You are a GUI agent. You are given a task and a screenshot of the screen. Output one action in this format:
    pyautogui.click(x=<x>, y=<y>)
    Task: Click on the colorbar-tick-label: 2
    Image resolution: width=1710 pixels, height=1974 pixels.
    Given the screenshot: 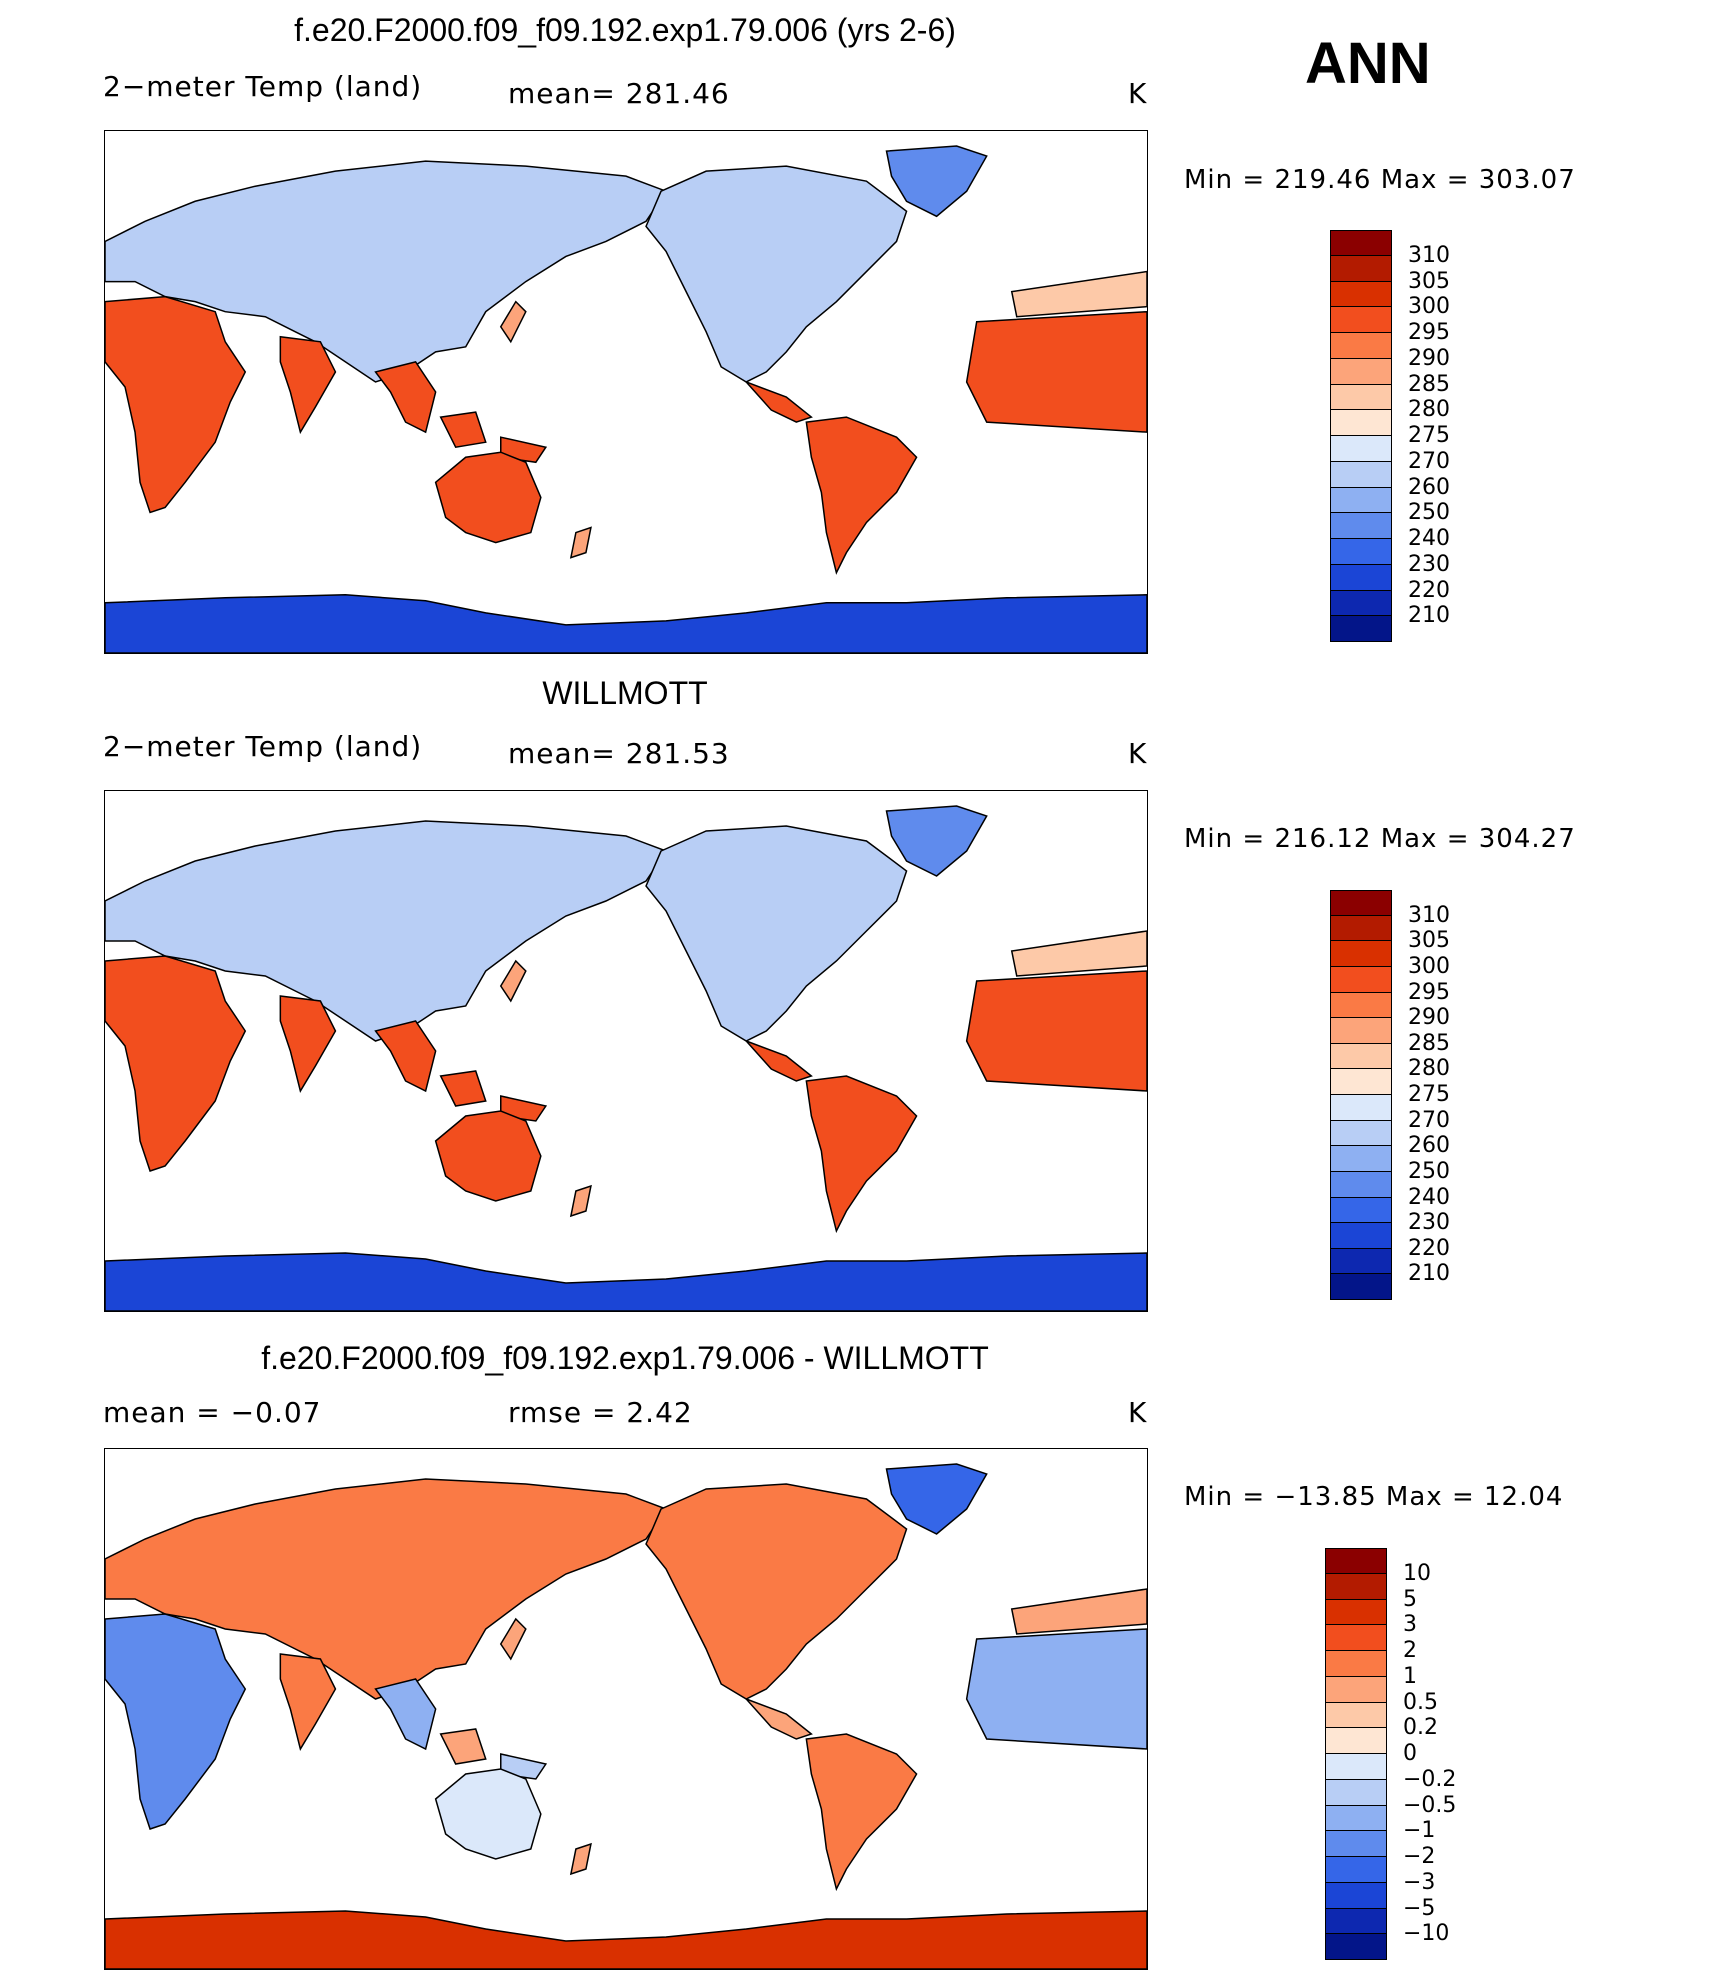 What is the action you would take?
    pyautogui.click(x=1410, y=1650)
    